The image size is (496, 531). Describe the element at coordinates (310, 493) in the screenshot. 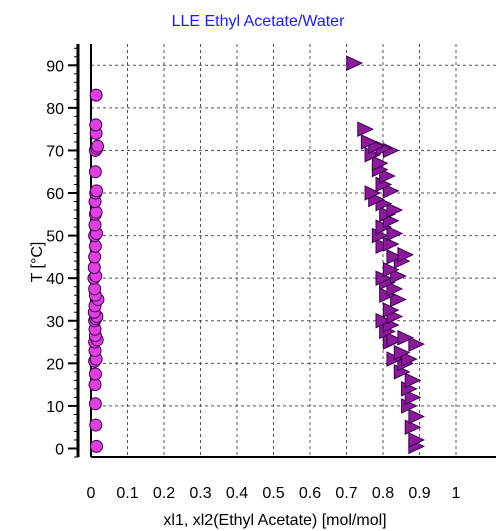

I see `x-tick-label: 0.6` at that location.